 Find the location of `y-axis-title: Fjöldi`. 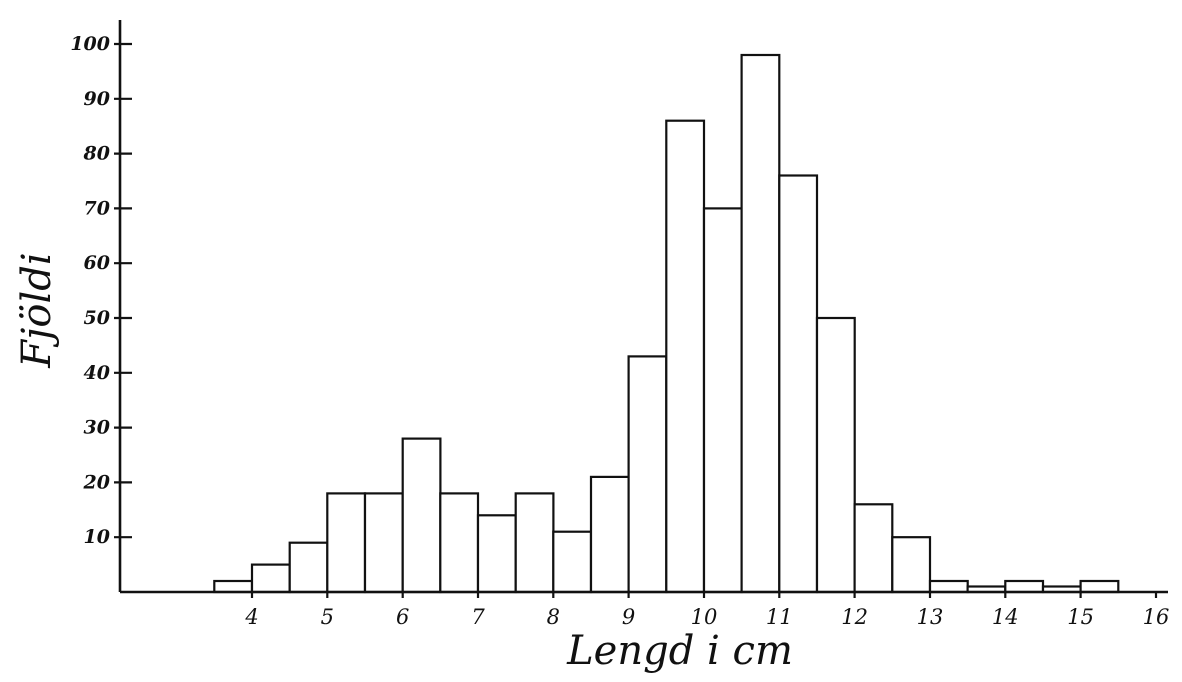

y-axis-title: Fjöldi is located at coordinates (37, 310).